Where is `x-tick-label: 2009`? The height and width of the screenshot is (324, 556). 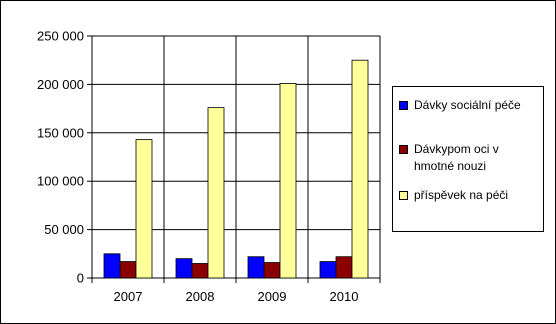
x-tick-label: 2009 is located at coordinates (272, 296).